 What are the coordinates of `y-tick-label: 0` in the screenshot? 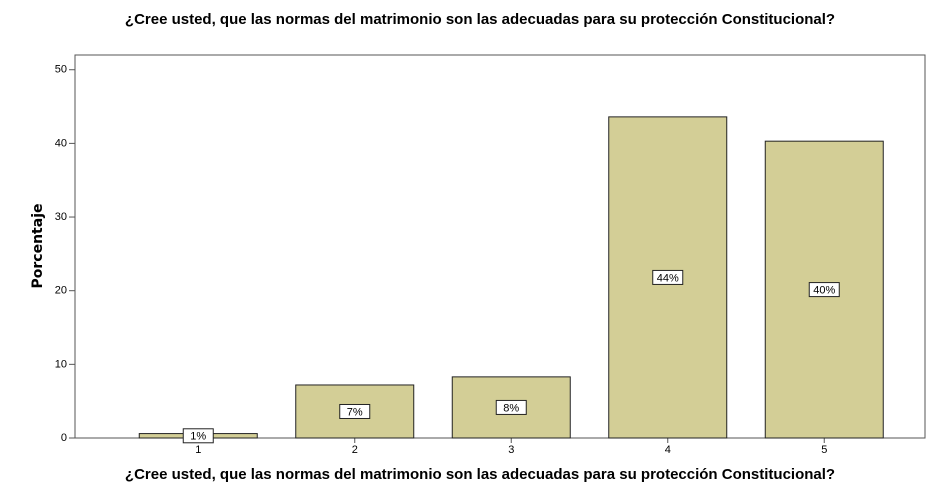 It's located at (64, 438).